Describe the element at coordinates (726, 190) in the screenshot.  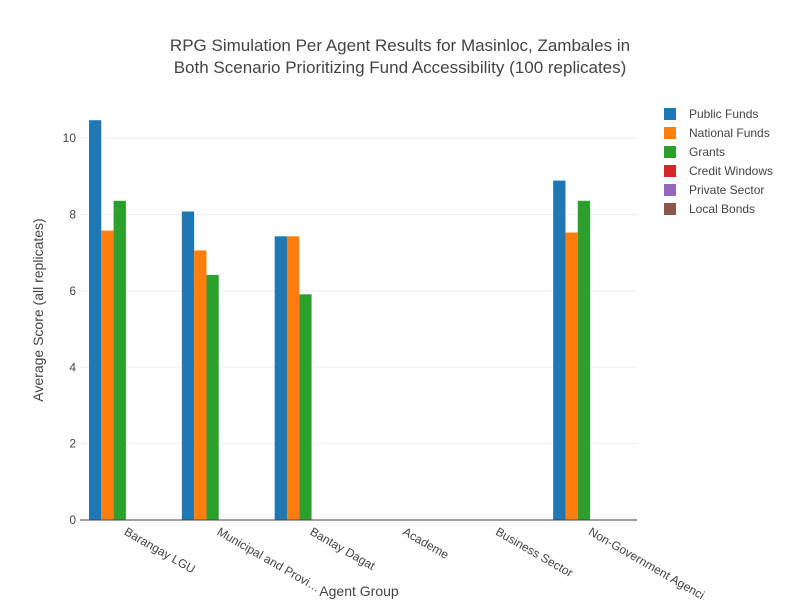
I see `legend-label: Private Sector` at that location.